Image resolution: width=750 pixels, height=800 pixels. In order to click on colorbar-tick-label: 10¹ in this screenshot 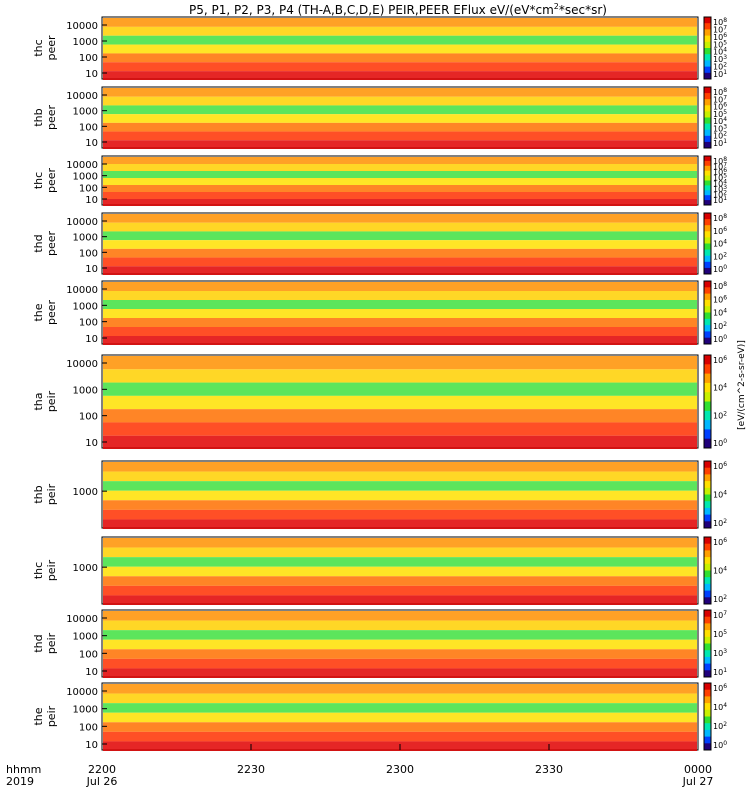, I will do `click(720, 672)`.